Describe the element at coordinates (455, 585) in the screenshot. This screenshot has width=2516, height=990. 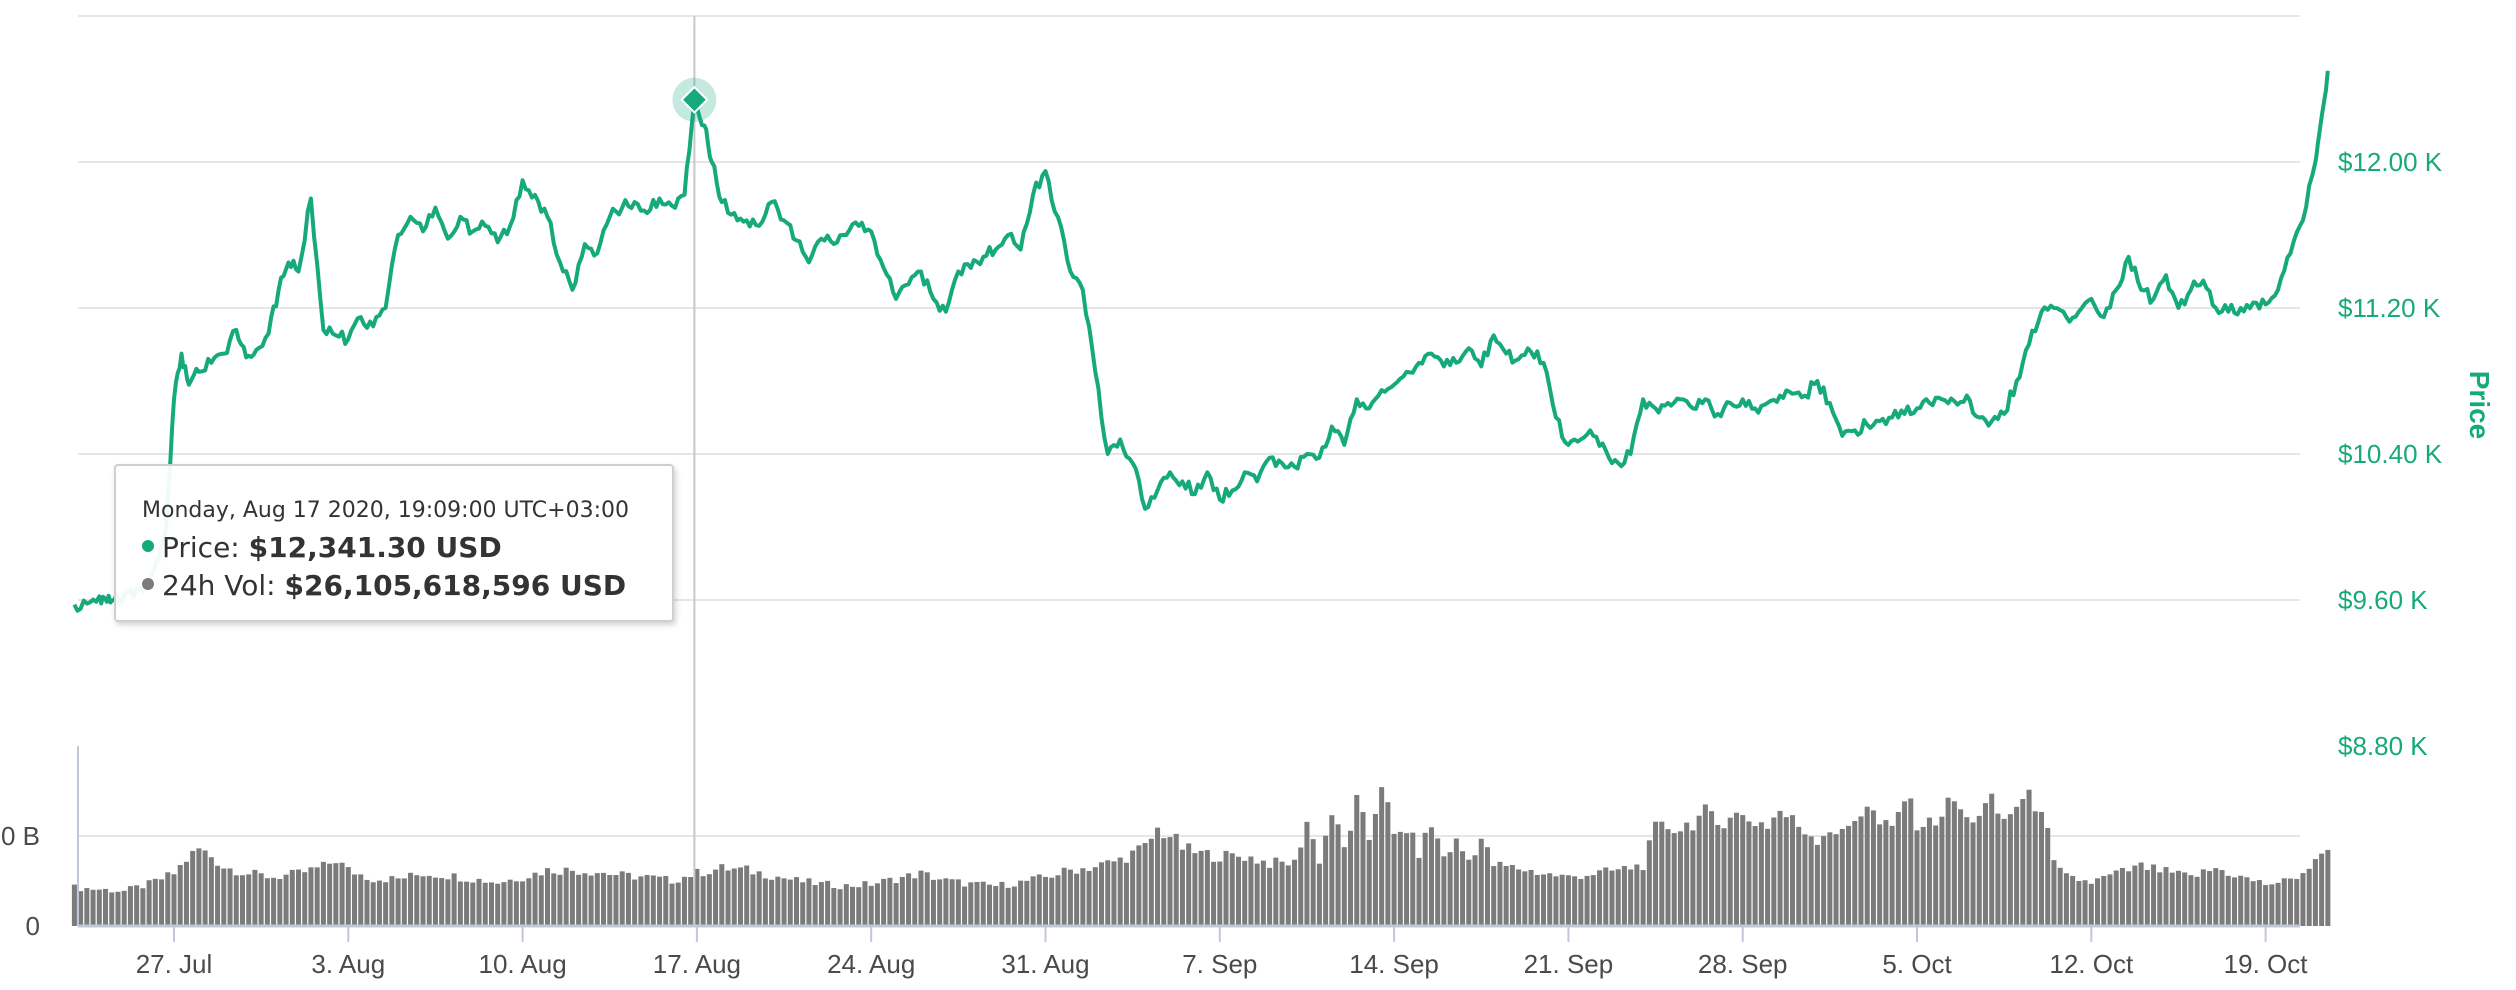
I see `tooltip-volume-value: $26,105,618,596 USD` at that location.